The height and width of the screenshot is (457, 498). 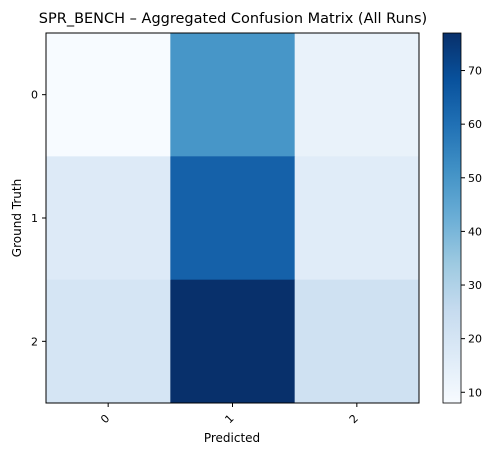 I want to click on heatmap-cell-r2-c0, so click(x=108, y=341).